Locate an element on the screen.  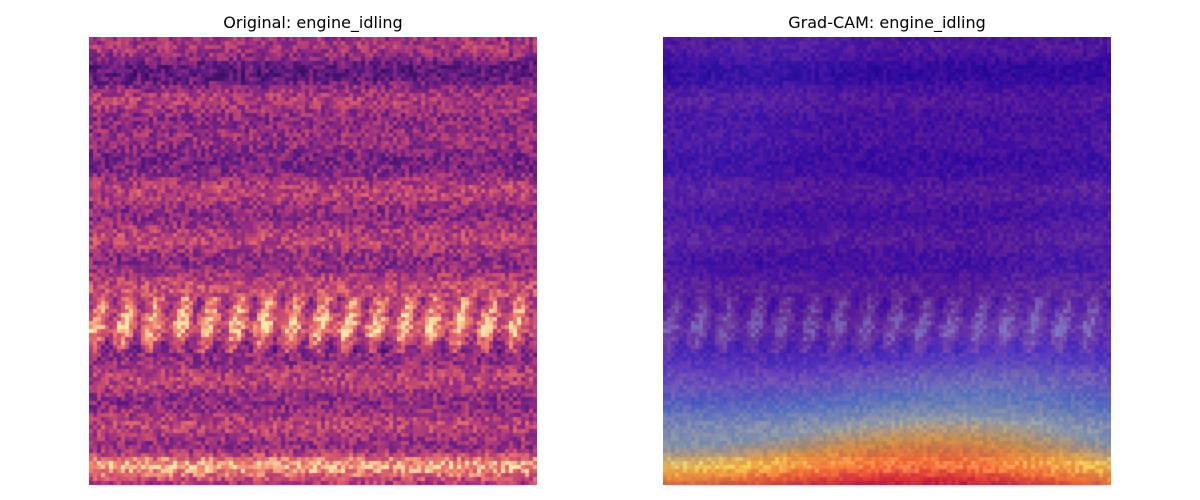
original-panel-title: Original: engine_idling is located at coordinates (313, 22).